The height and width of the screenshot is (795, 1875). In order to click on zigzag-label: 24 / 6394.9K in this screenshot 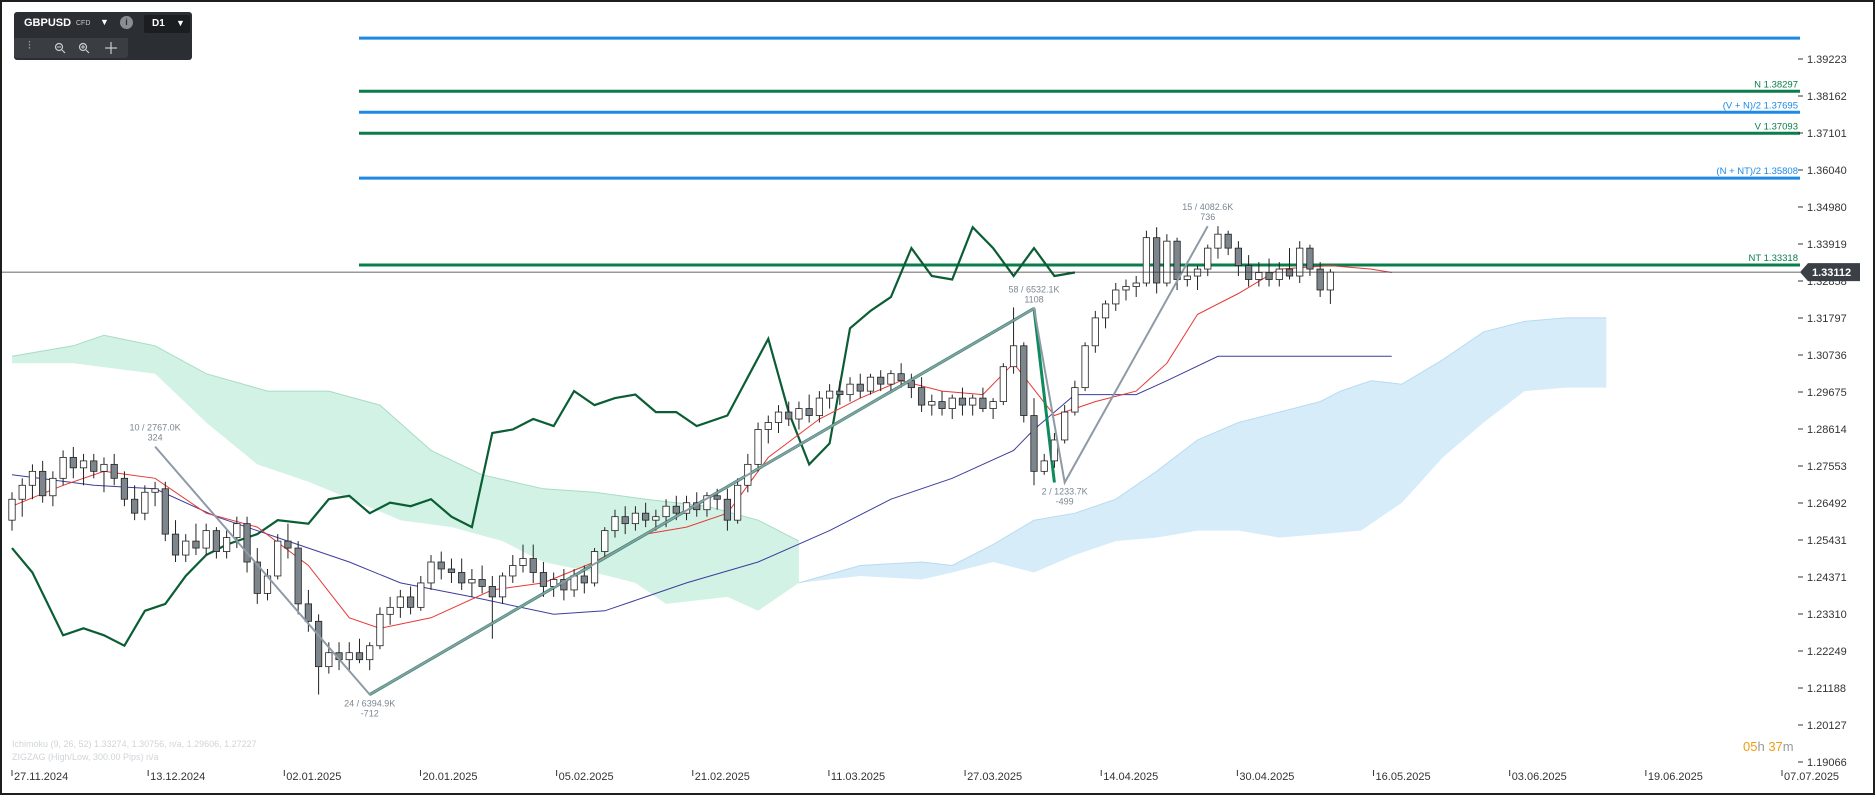, I will do `click(369, 704)`.